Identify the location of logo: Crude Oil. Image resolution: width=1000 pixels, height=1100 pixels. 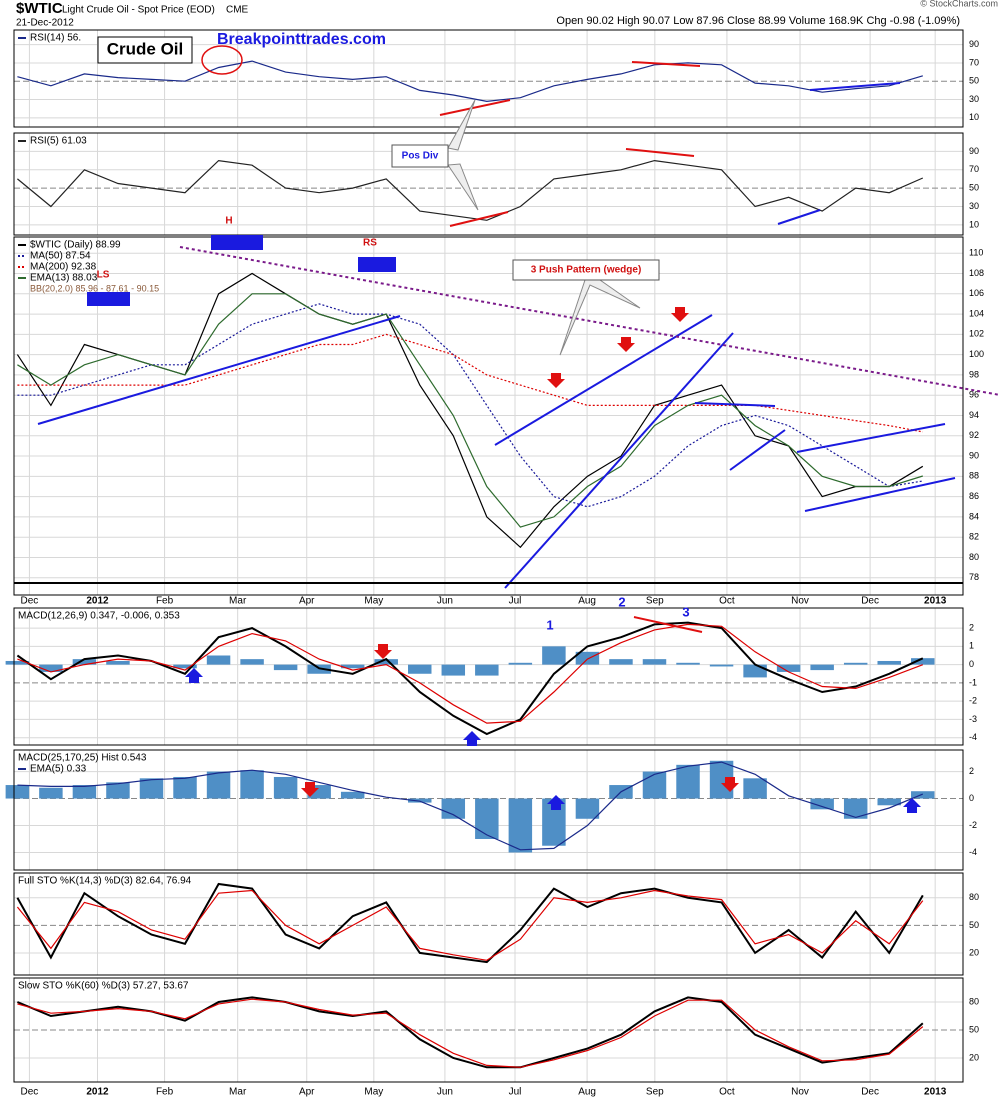
(145, 48).